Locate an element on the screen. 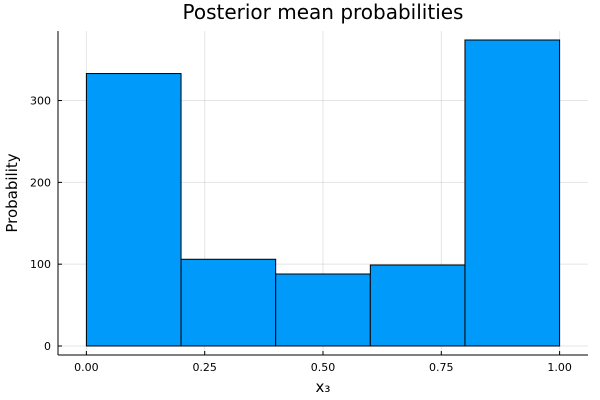 The image size is (600, 400). y-tick-label: 300 is located at coordinates (40, 101).